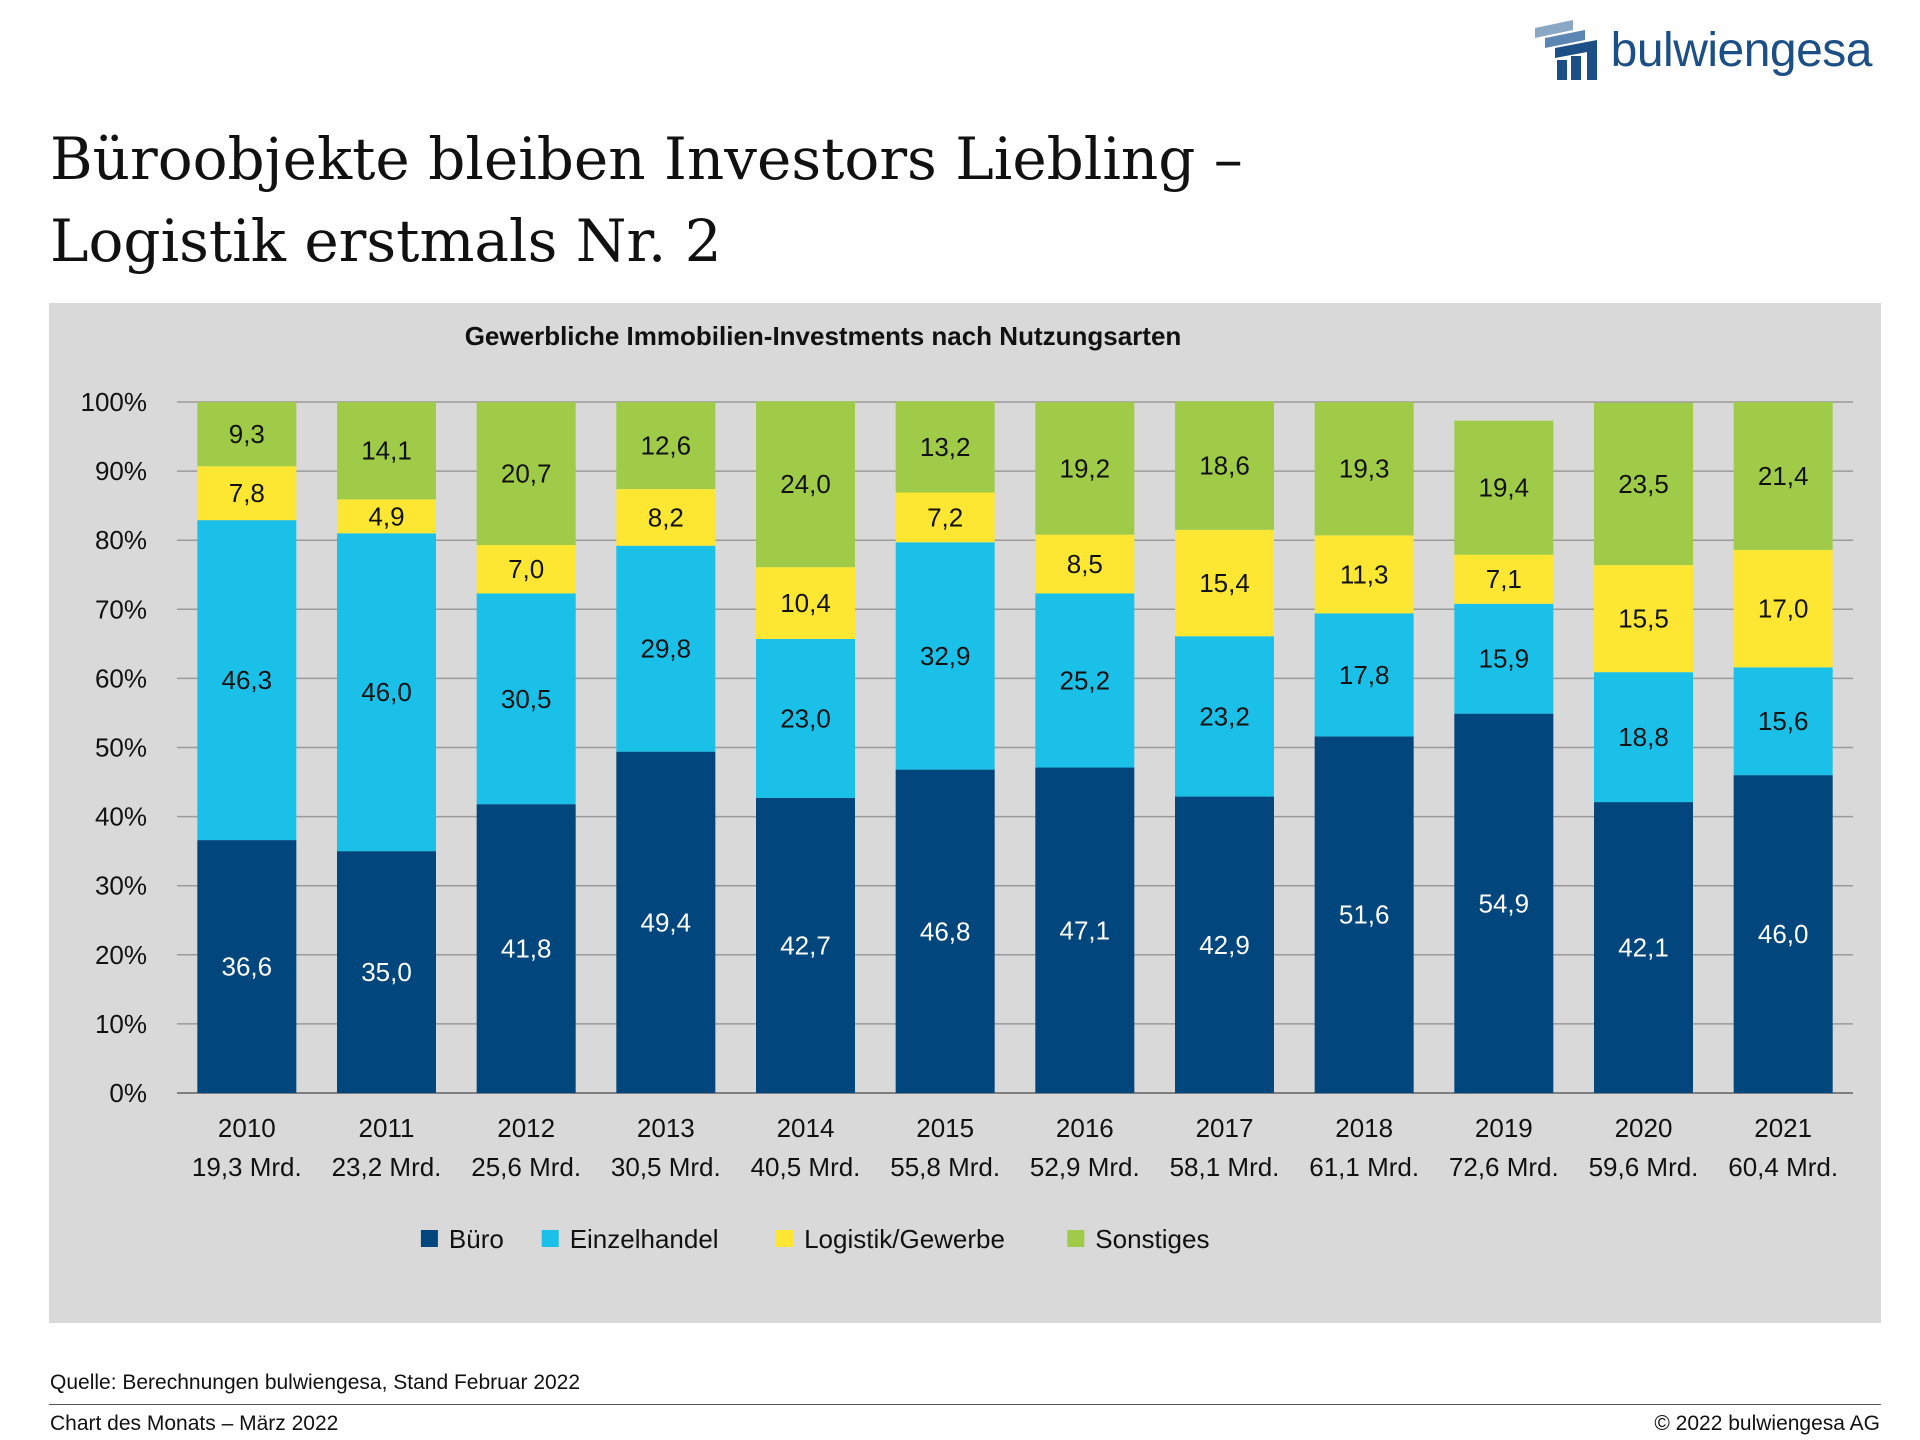  I want to click on x-tick-label: 2018, so click(1364, 1128).